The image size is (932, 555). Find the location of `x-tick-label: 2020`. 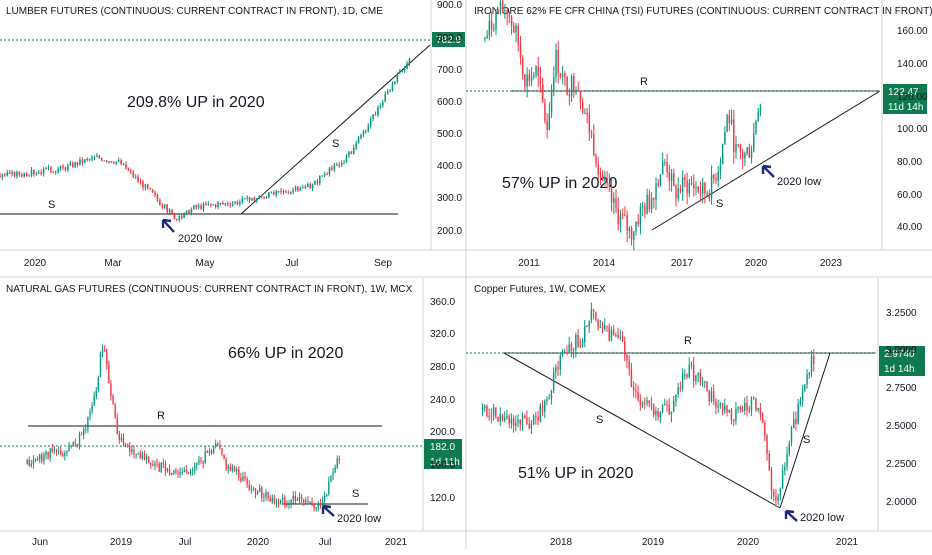

x-tick-label: 2020 is located at coordinates (35, 263).